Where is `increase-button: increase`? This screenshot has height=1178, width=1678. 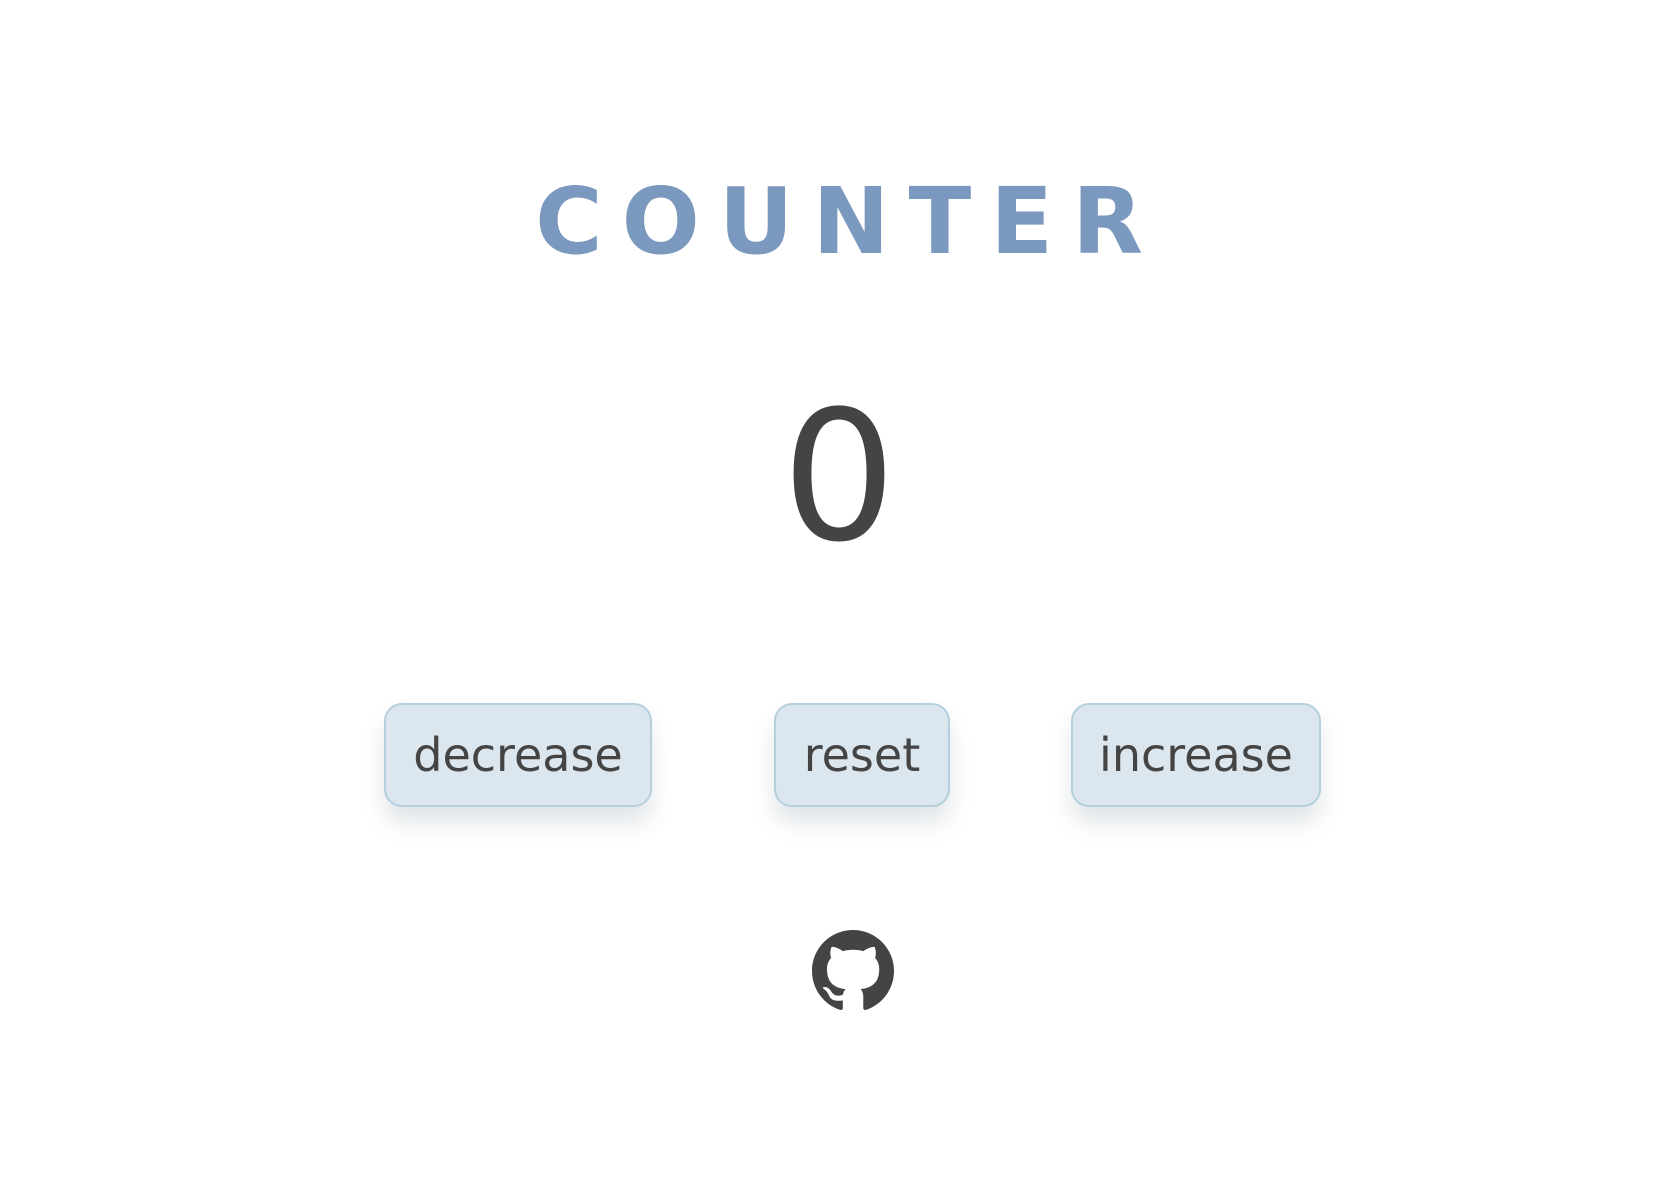
increase-button: increase is located at coordinates (1196, 755).